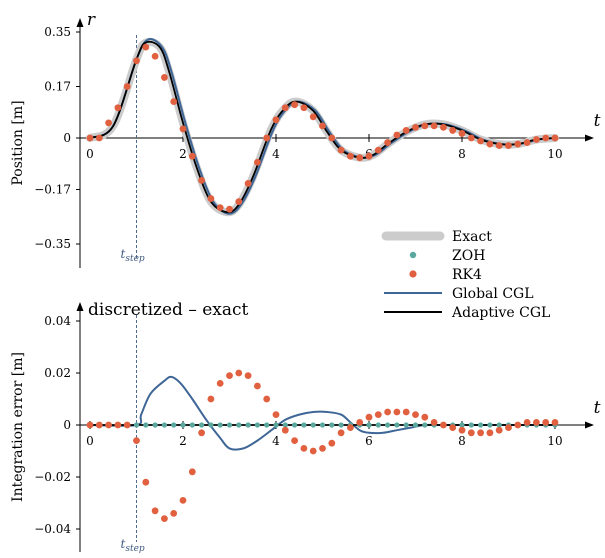  I want to click on y-tick-label: −0.04, so click(52, 529).